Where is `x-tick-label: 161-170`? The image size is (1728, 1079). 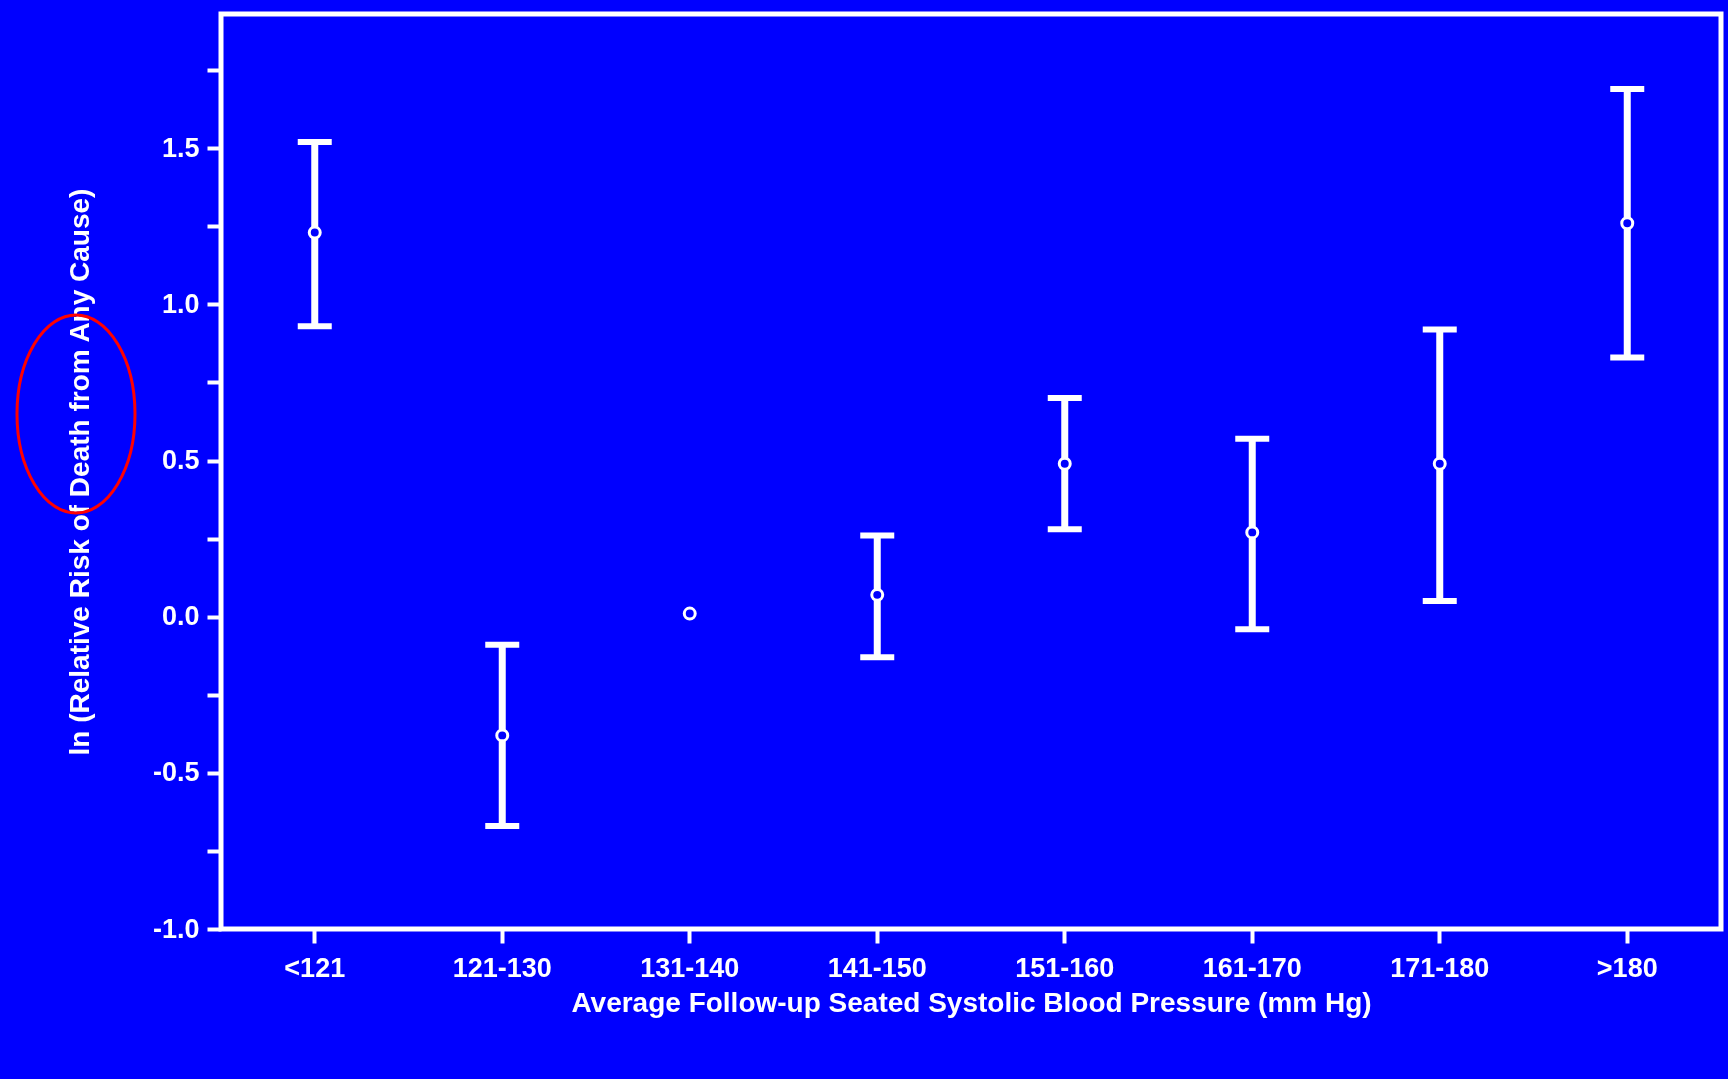
x-tick-label: 161-170 is located at coordinates (1252, 967).